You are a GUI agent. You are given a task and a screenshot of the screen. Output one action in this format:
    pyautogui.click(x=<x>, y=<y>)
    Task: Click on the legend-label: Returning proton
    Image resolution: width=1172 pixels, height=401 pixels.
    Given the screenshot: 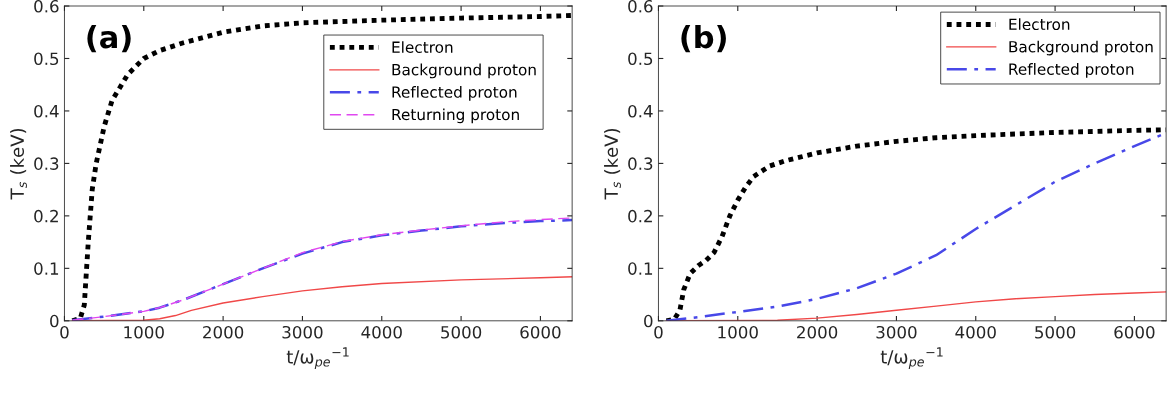 What is the action you would take?
    pyautogui.click(x=455, y=116)
    